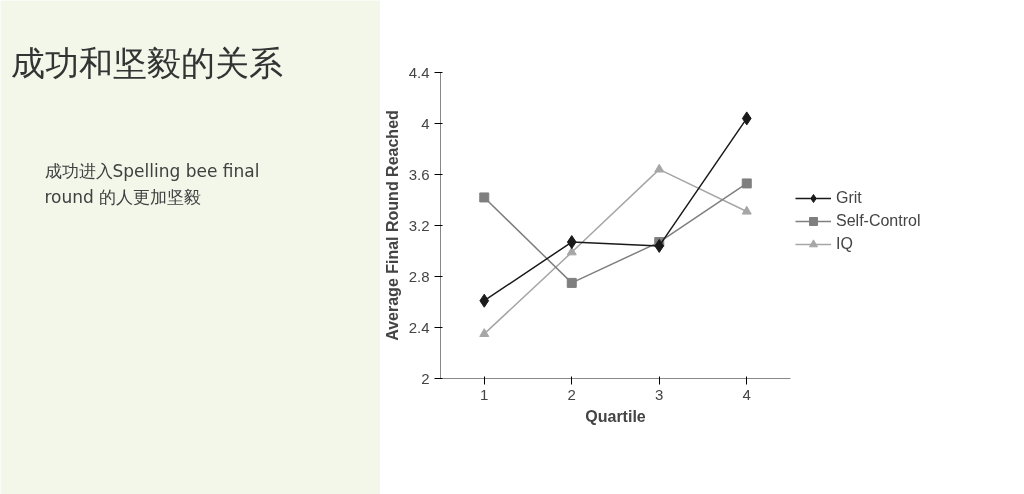 The image size is (1024, 494). Describe the element at coordinates (425, 378) in the screenshot. I see `y-tick-label: 2` at that location.